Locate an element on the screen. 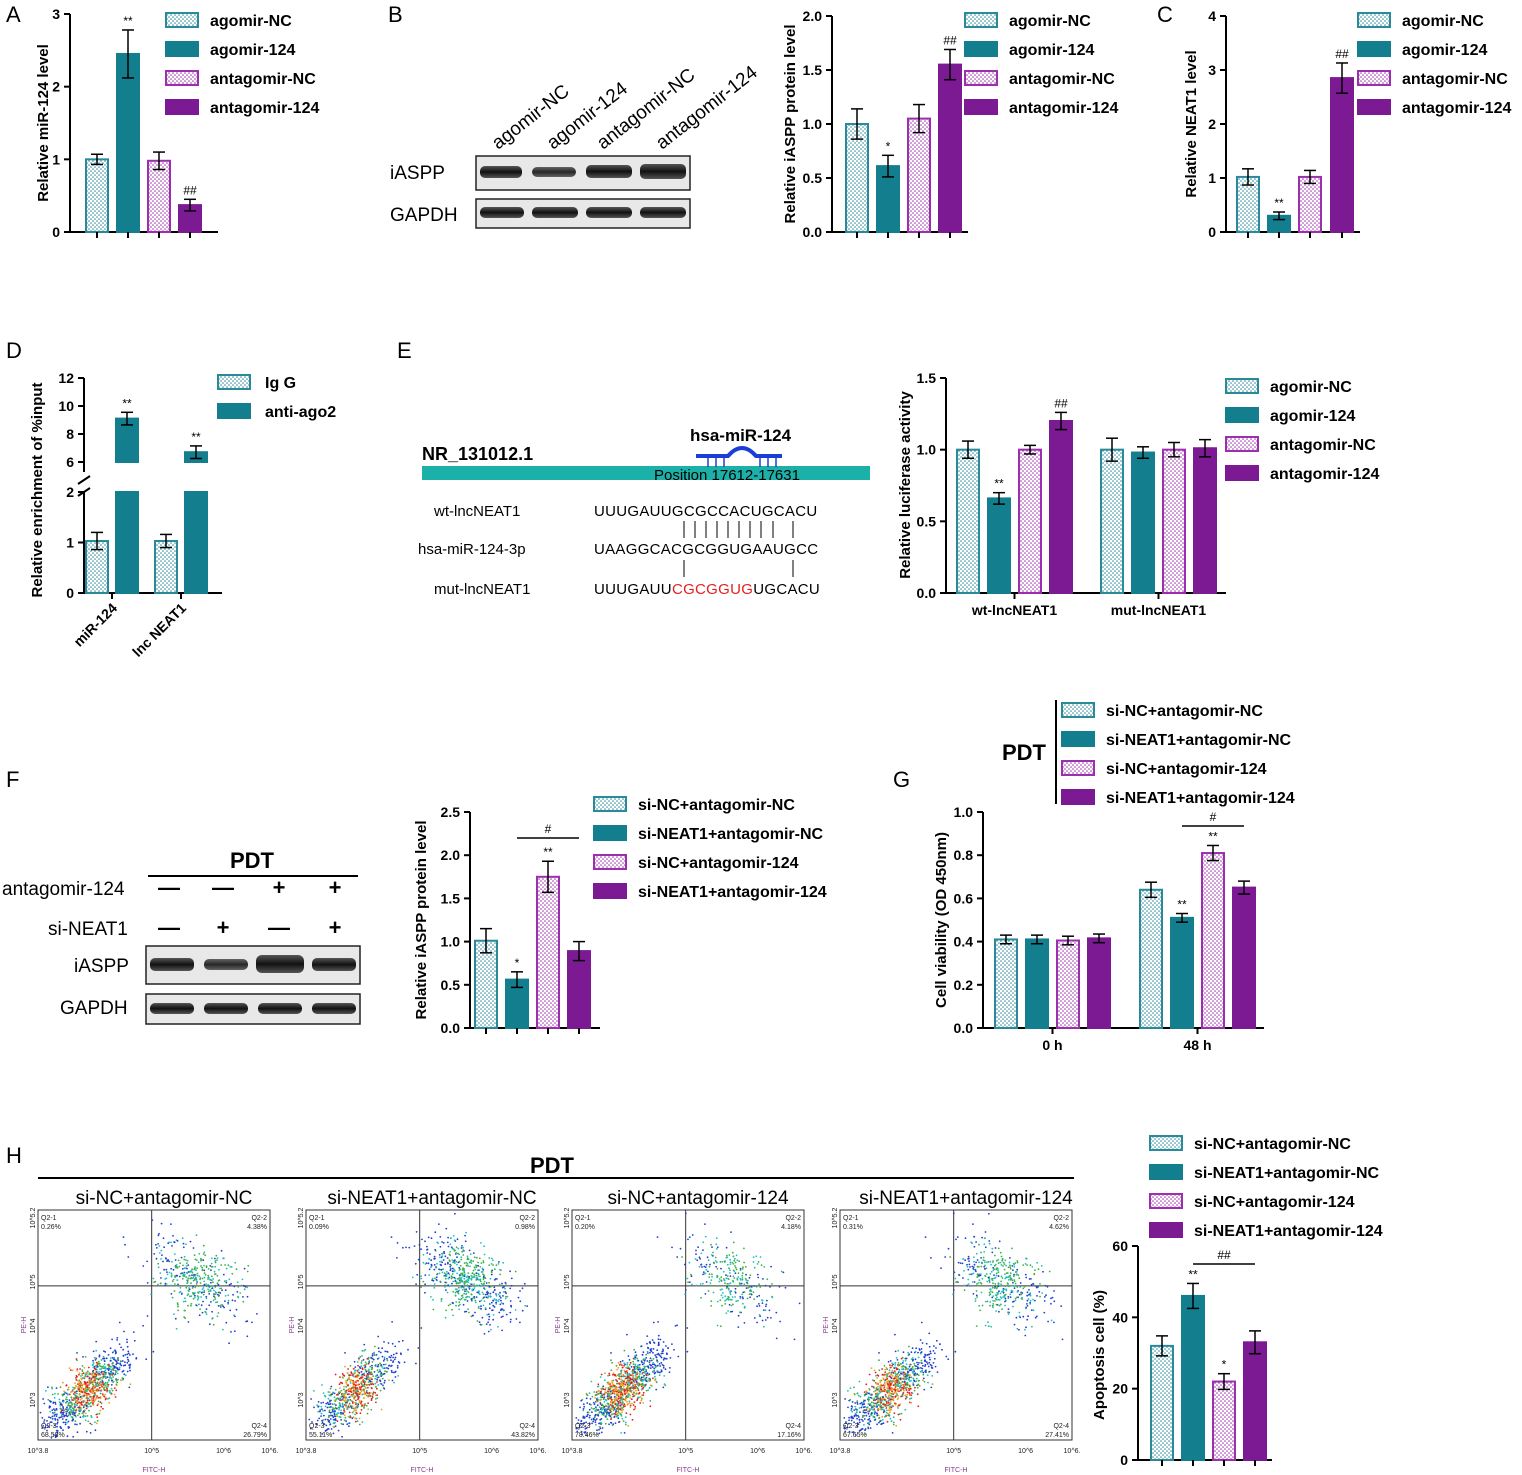 This screenshot has width=1522, height=1475. quadrant-value: 4.38% is located at coordinates (257, 1227).